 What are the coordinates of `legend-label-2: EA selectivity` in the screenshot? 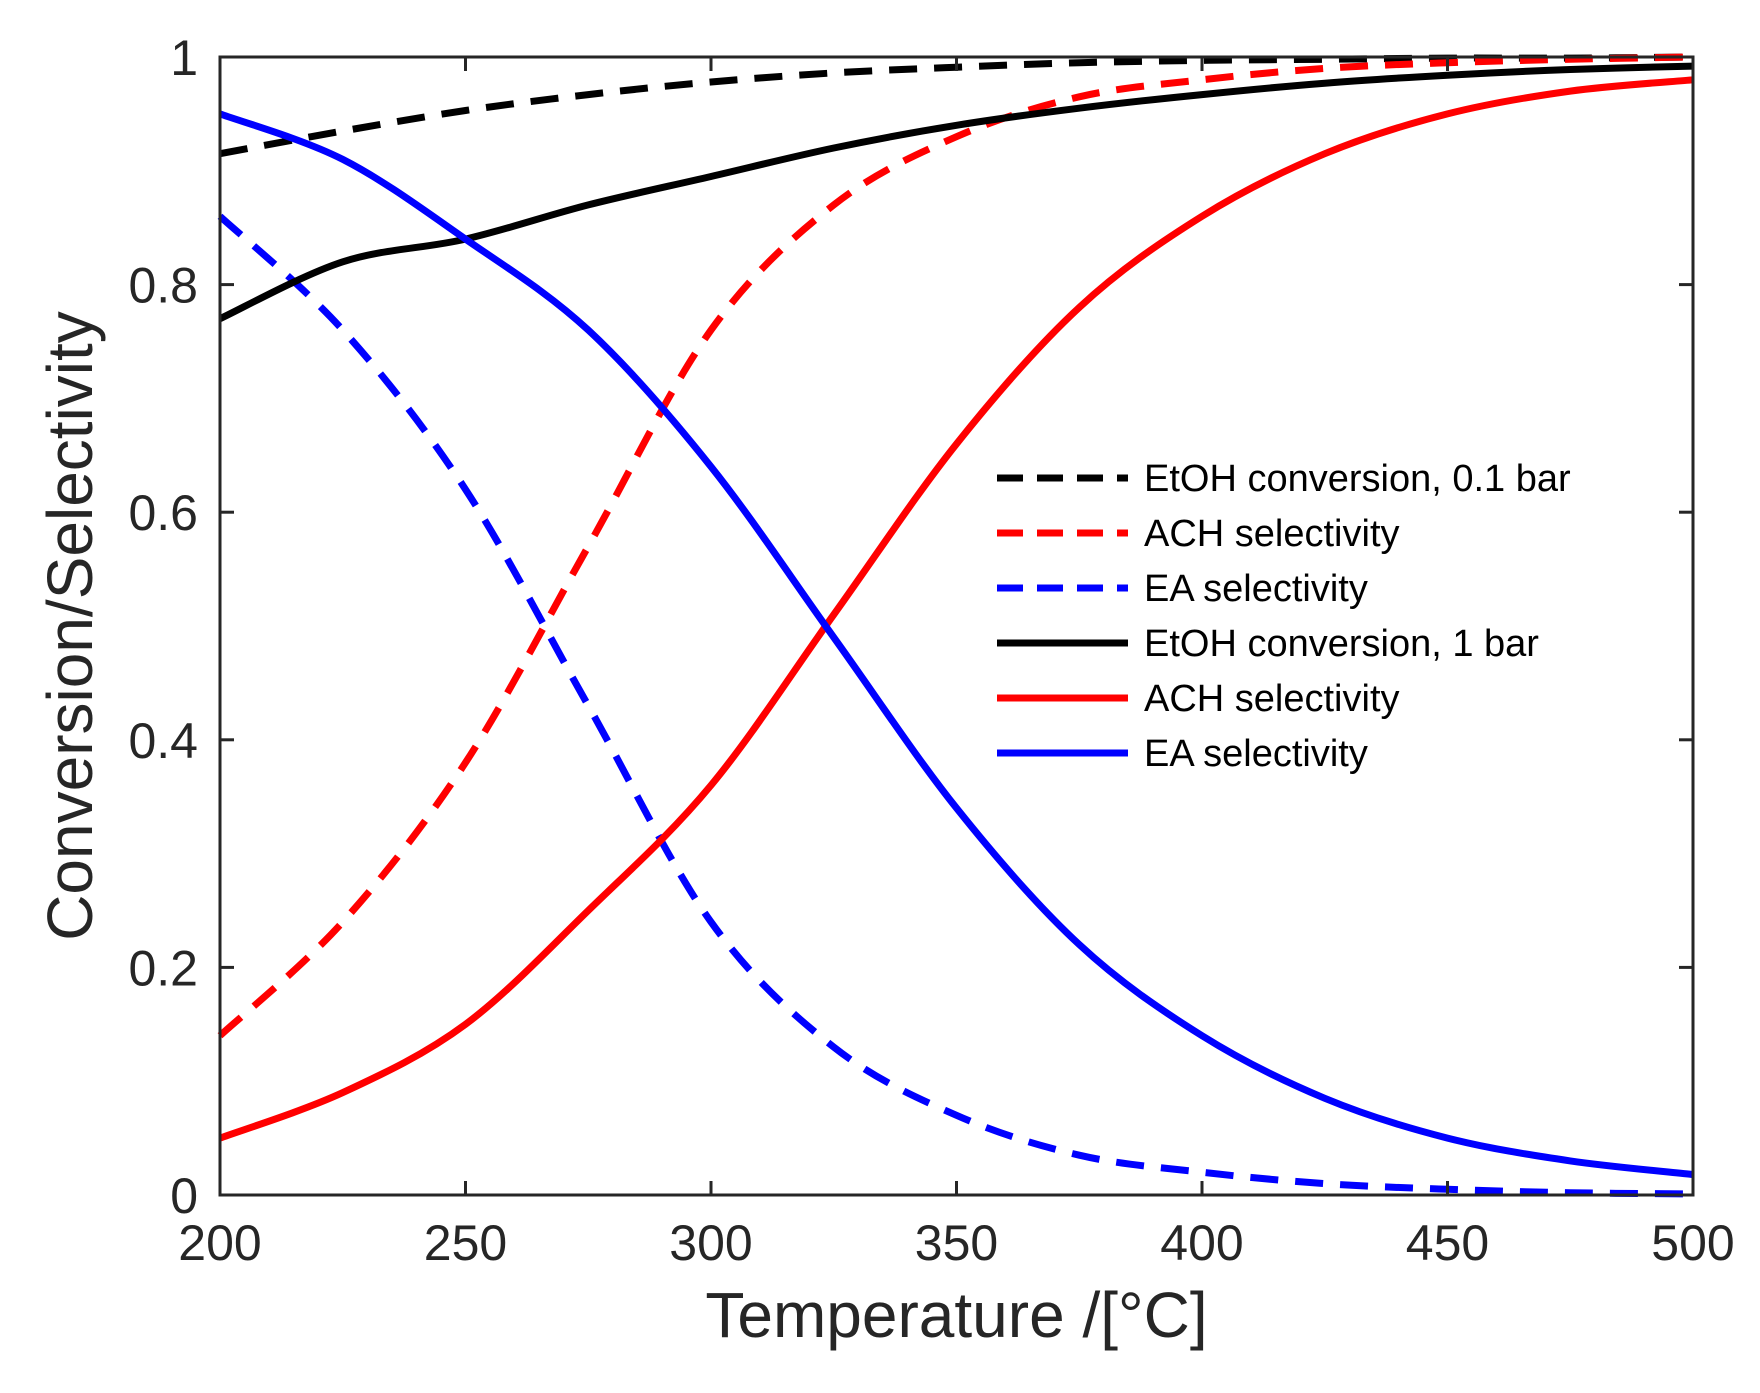 It's located at (1256, 589).